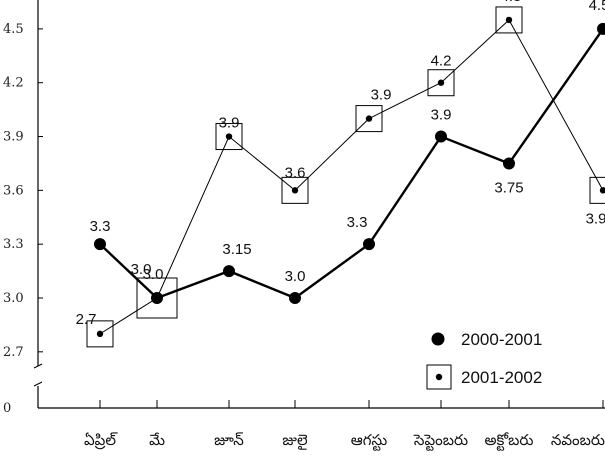 The image size is (605, 462). What do you see at coordinates (484, 360) in the screenshot?
I see `legend: 2000-2001 2001-2002` at bounding box center [484, 360].